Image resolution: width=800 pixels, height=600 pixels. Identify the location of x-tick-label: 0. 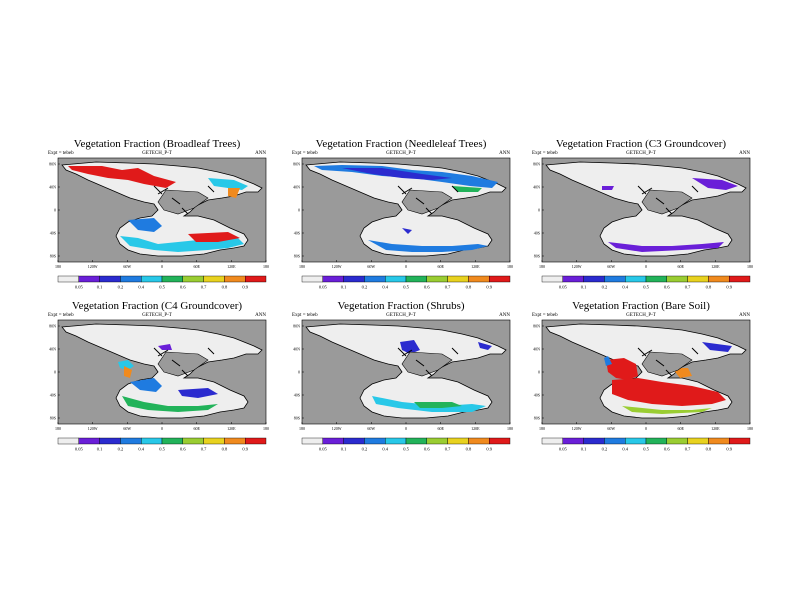
(406, 428).